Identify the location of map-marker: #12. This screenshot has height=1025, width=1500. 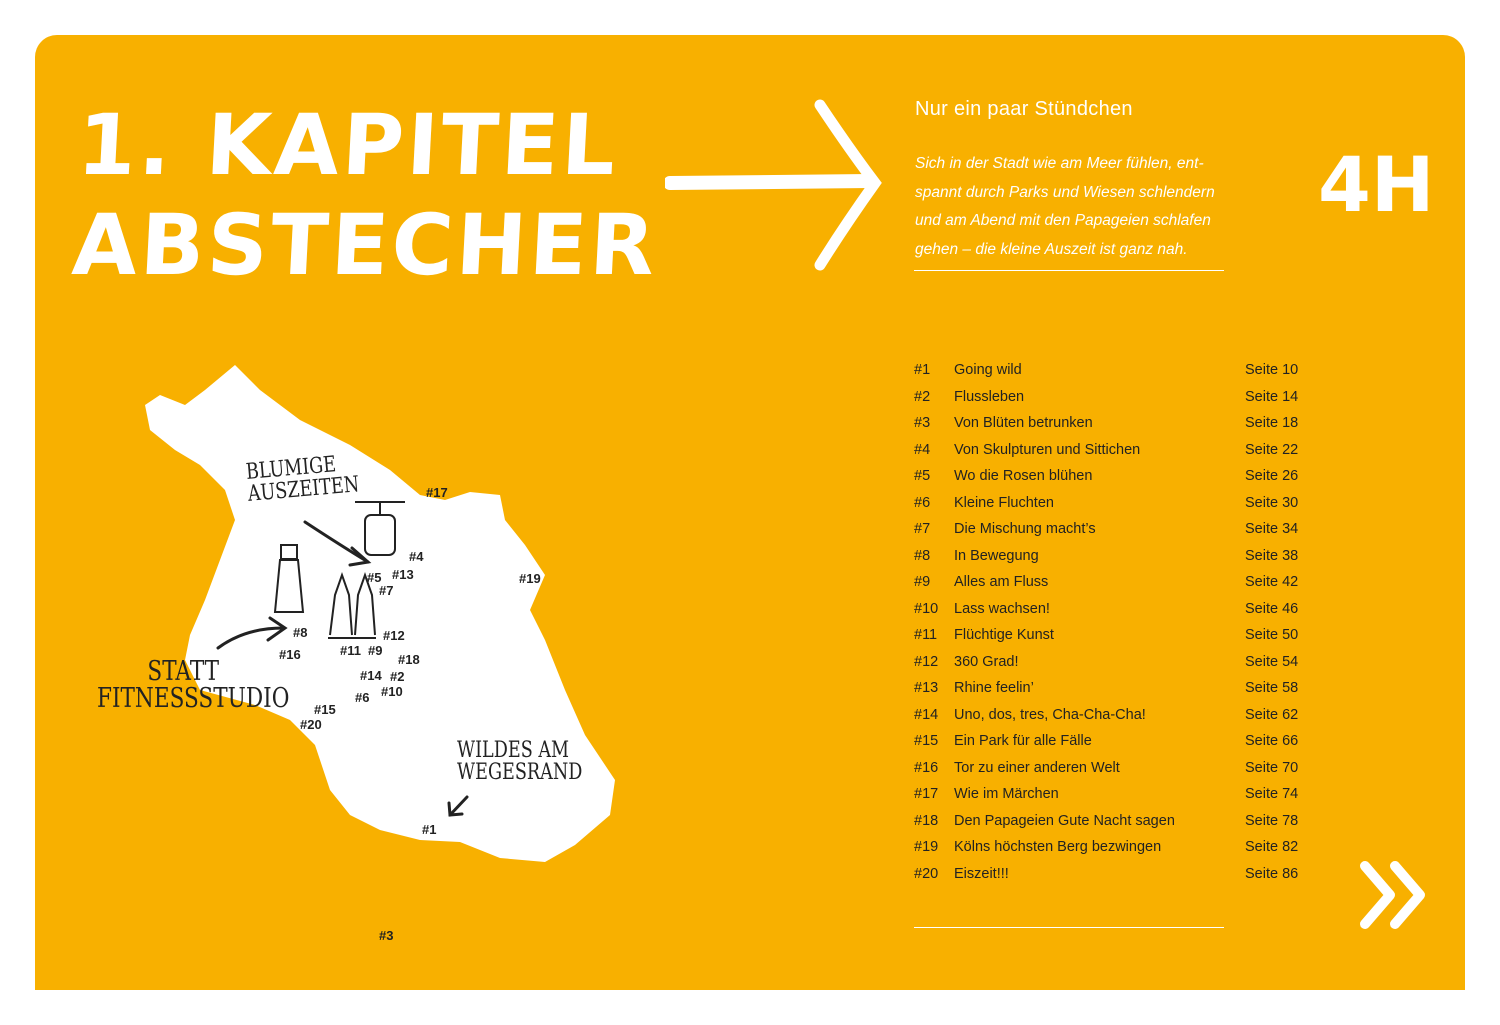
(394, 635).